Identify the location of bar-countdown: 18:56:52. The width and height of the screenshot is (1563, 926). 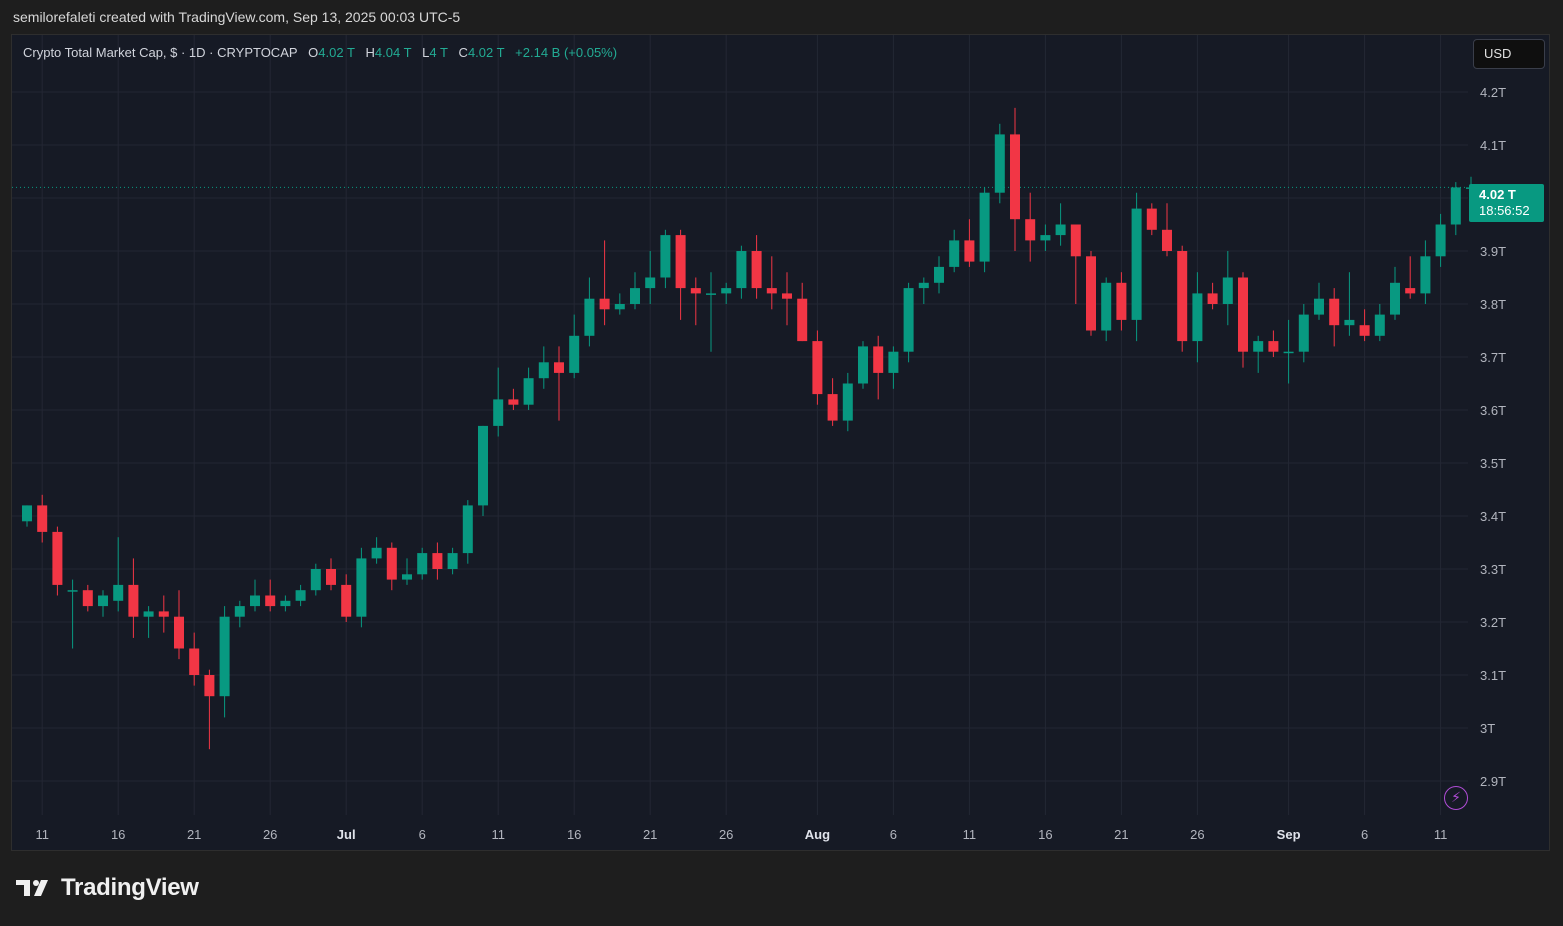
(1504, 210).